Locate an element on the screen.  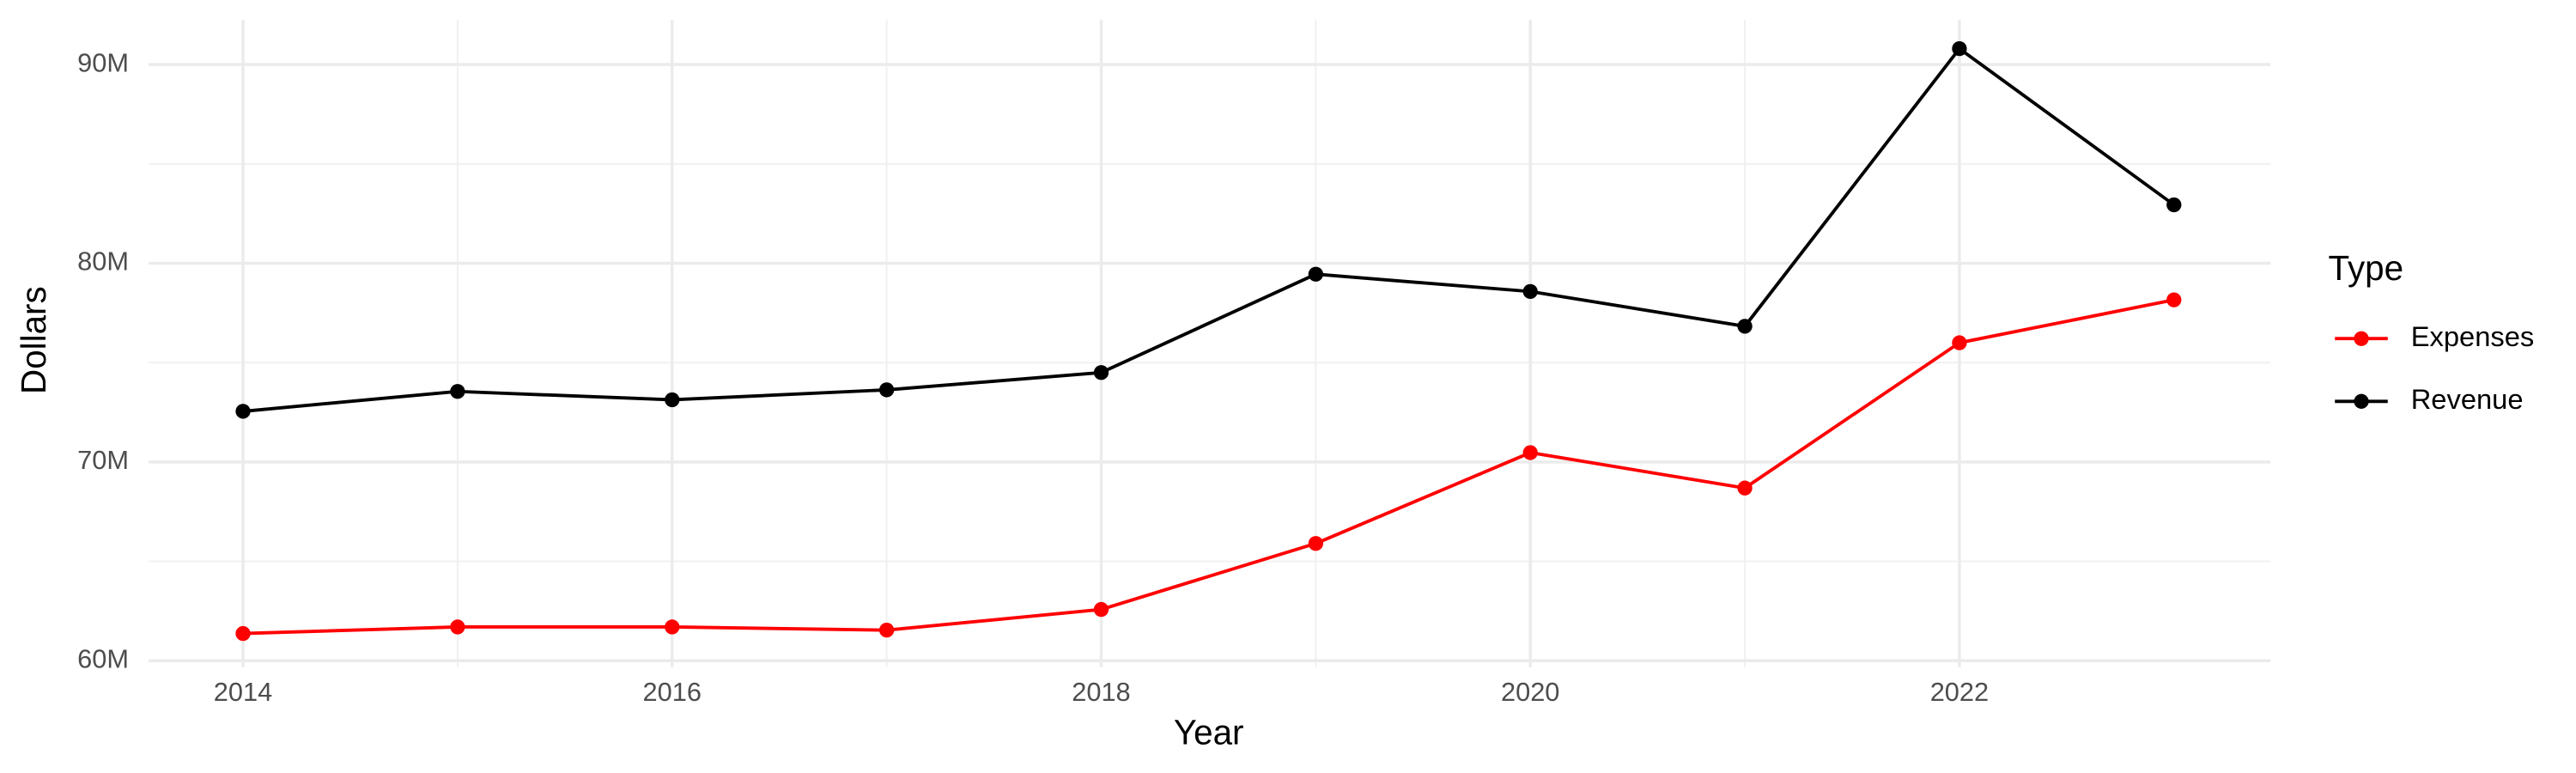
x-tick-label: 2016 is located at coordinates (673, 692).